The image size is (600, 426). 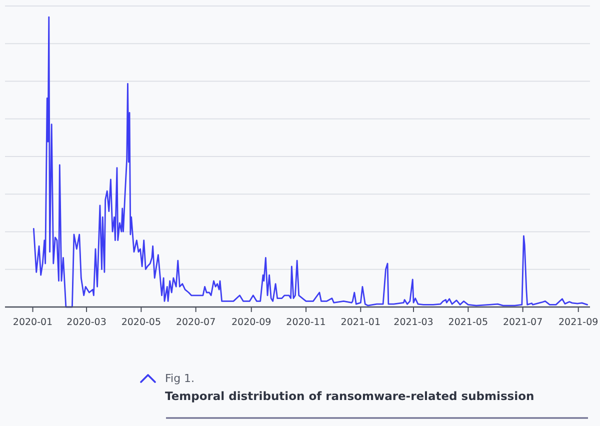 What do you see at coordinates (468, 322) in the screenshot?
I see `x-tick-label: 2021-05` at bounding box center [468, 322].